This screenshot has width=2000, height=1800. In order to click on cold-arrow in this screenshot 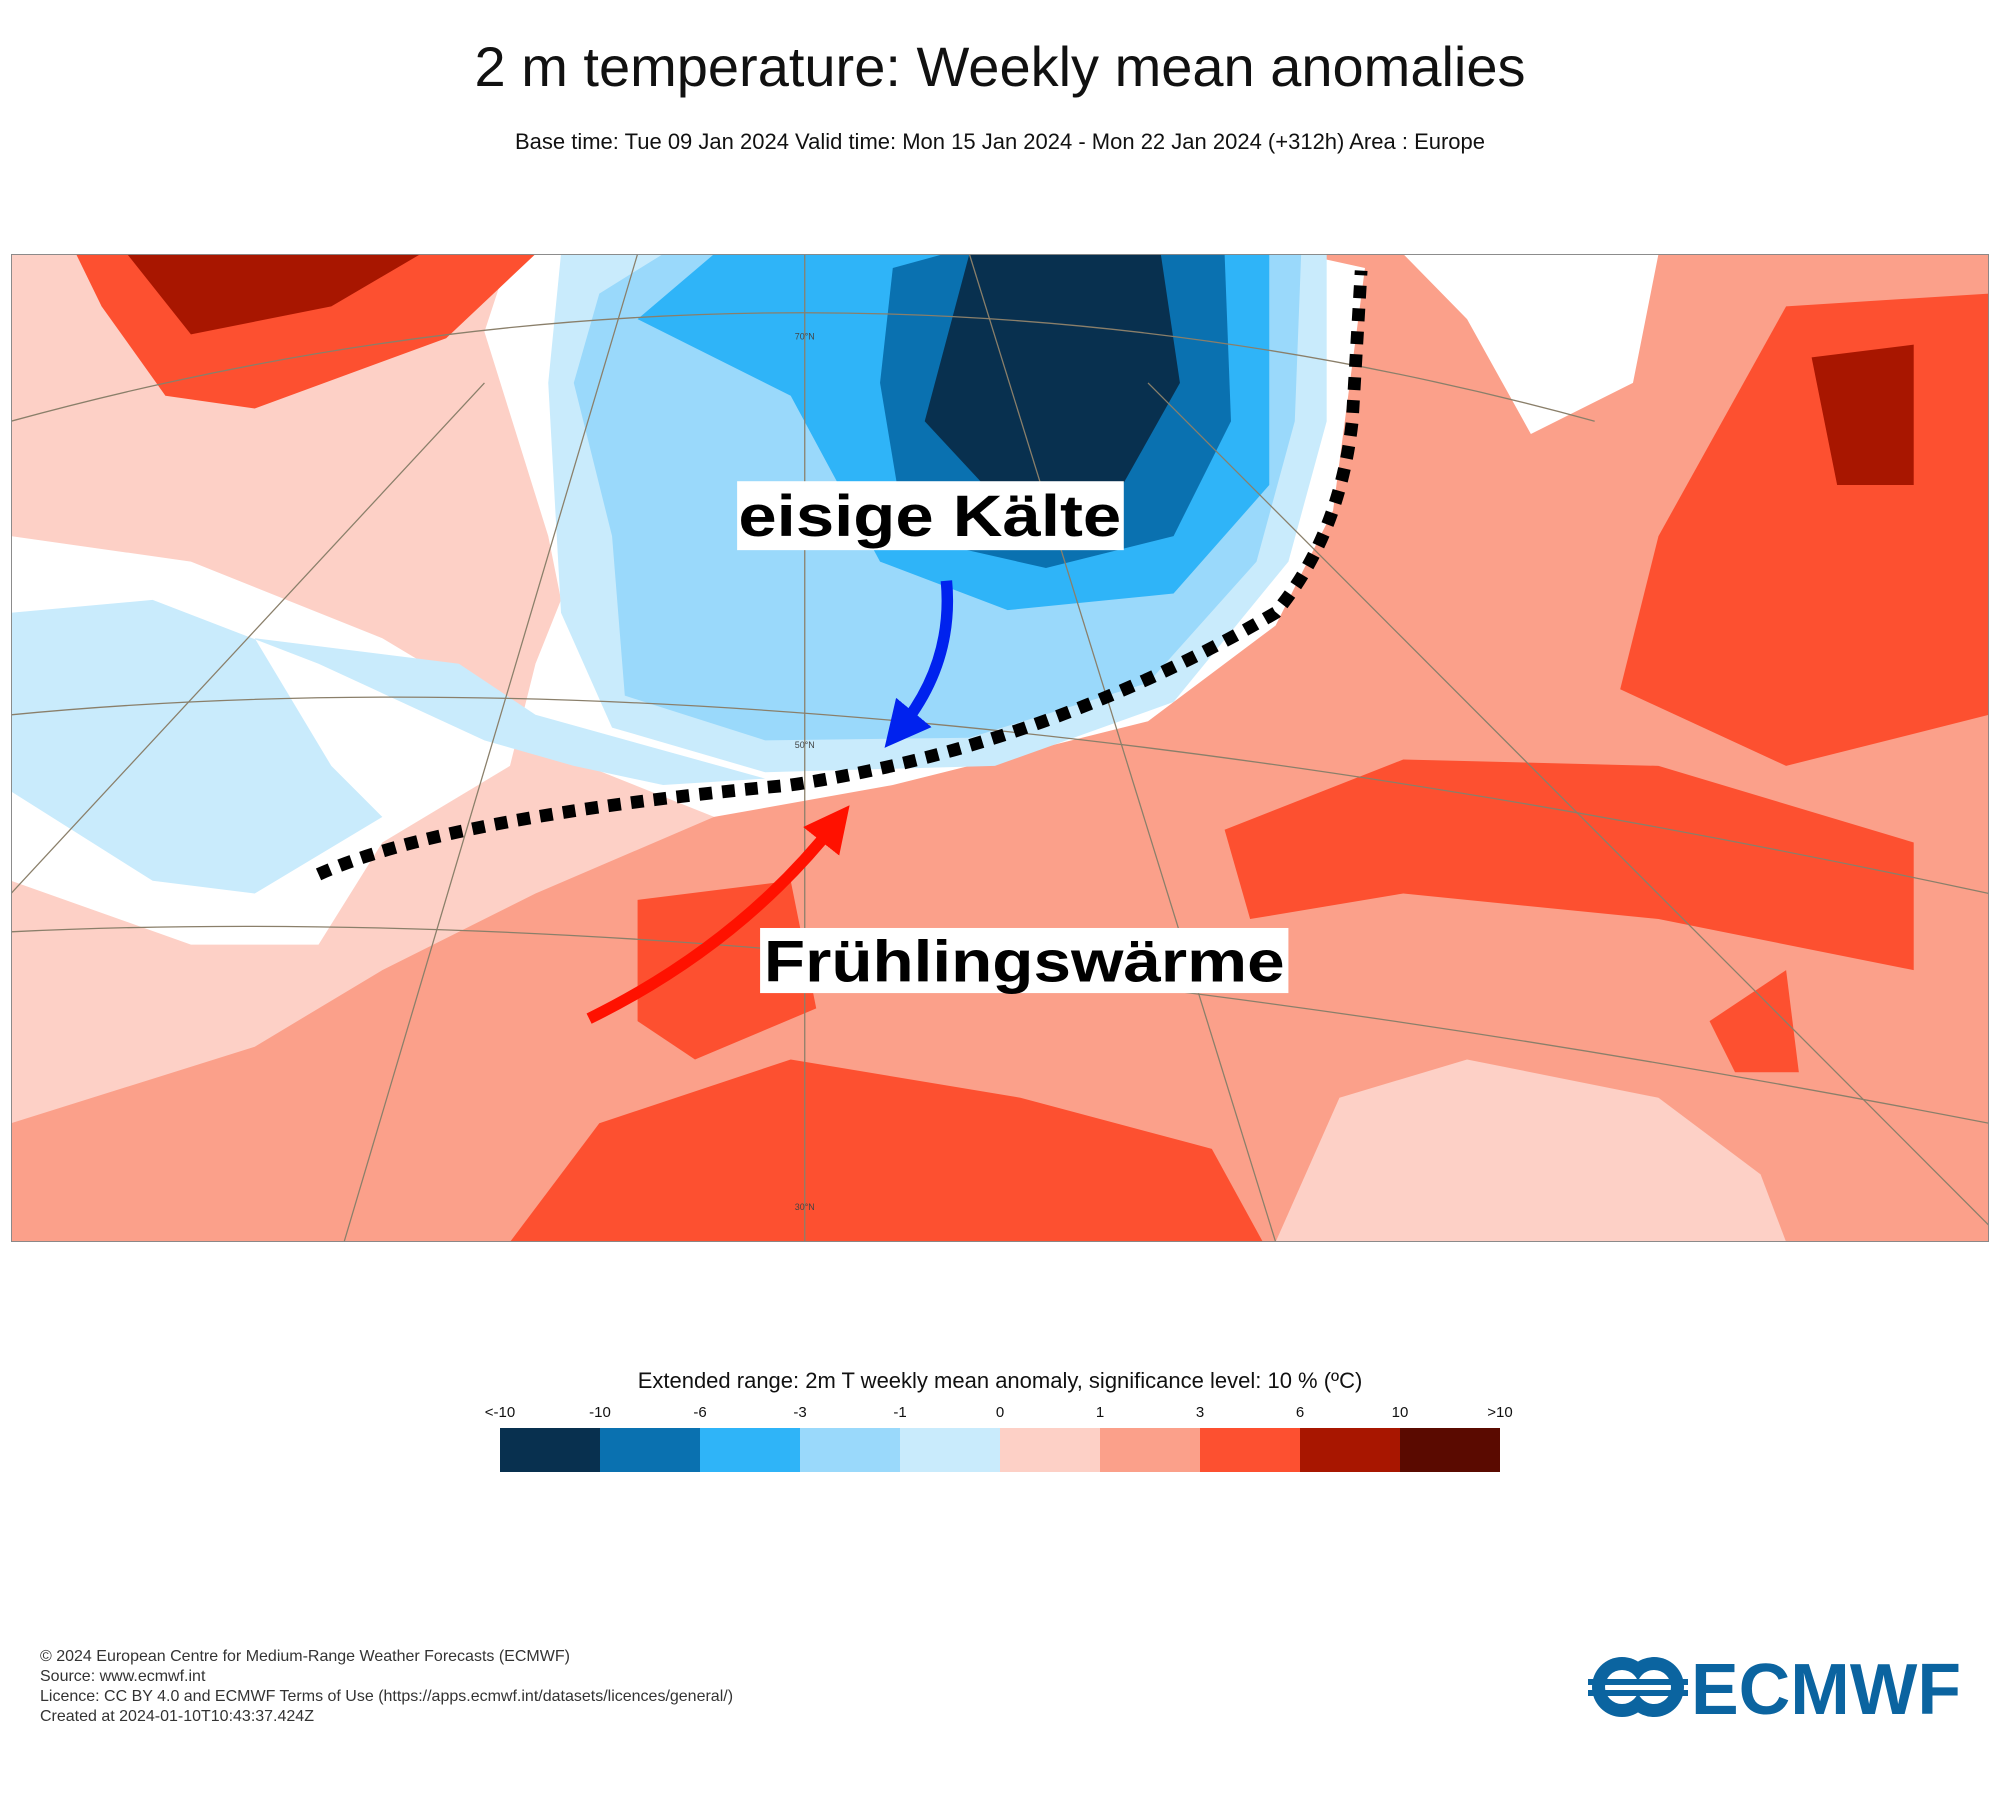, I will do `click(919, 664)`.